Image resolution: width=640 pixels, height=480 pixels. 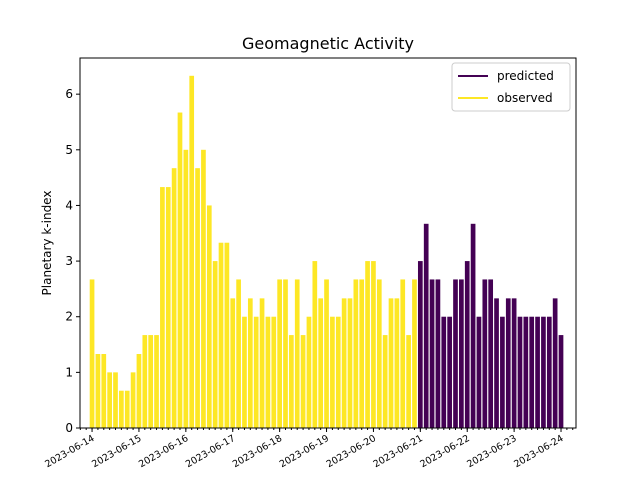 What do you see at coordinates (511, 87) in the screenshot?
I see `legend: predicted observed` at bounding box center [511, 87].